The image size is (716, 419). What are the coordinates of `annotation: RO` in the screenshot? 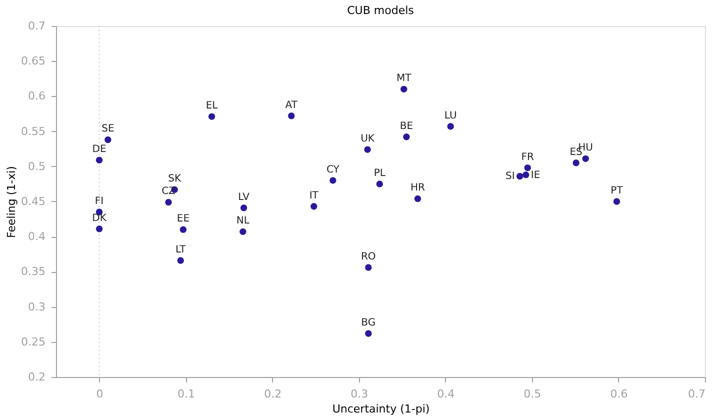 It's located at (368, 256).